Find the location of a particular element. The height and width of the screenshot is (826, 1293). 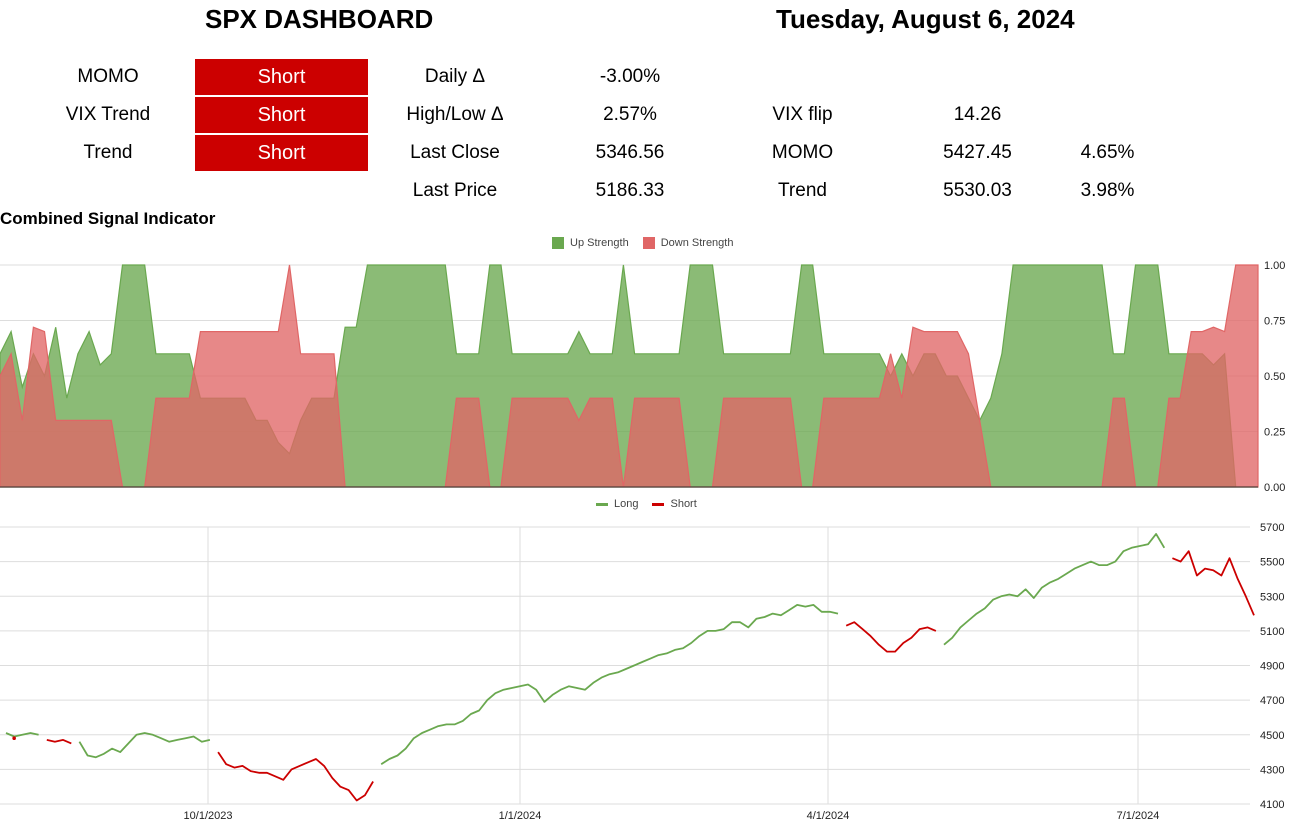

legend-swatch-short is located at coordinates (658, 504).